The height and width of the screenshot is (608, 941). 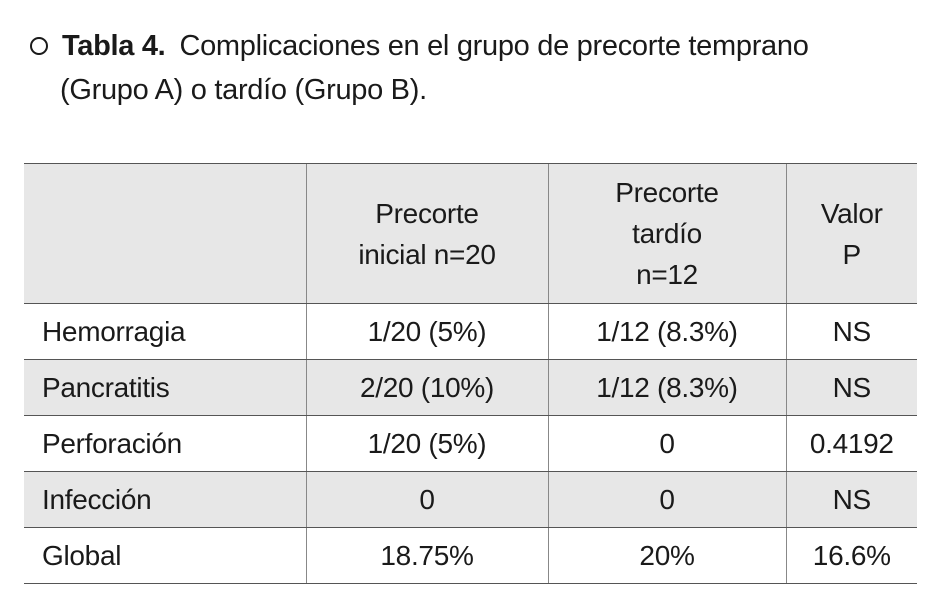 I want to click on table-row: Infección 0 0 NS, so click(x=470, y=499).